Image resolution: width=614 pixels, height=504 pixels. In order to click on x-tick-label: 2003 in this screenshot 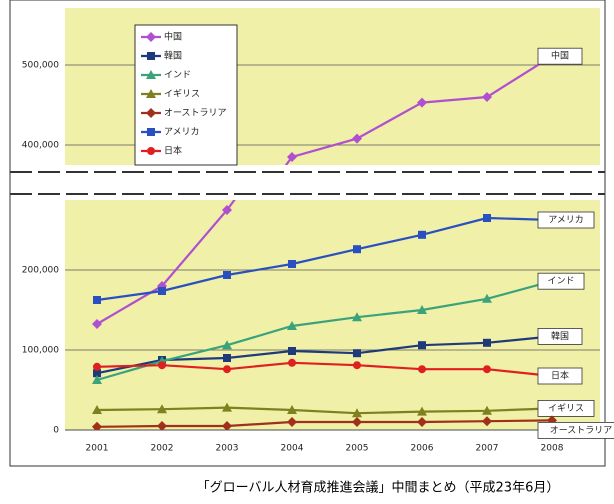, I will do `click(227, 449)`.